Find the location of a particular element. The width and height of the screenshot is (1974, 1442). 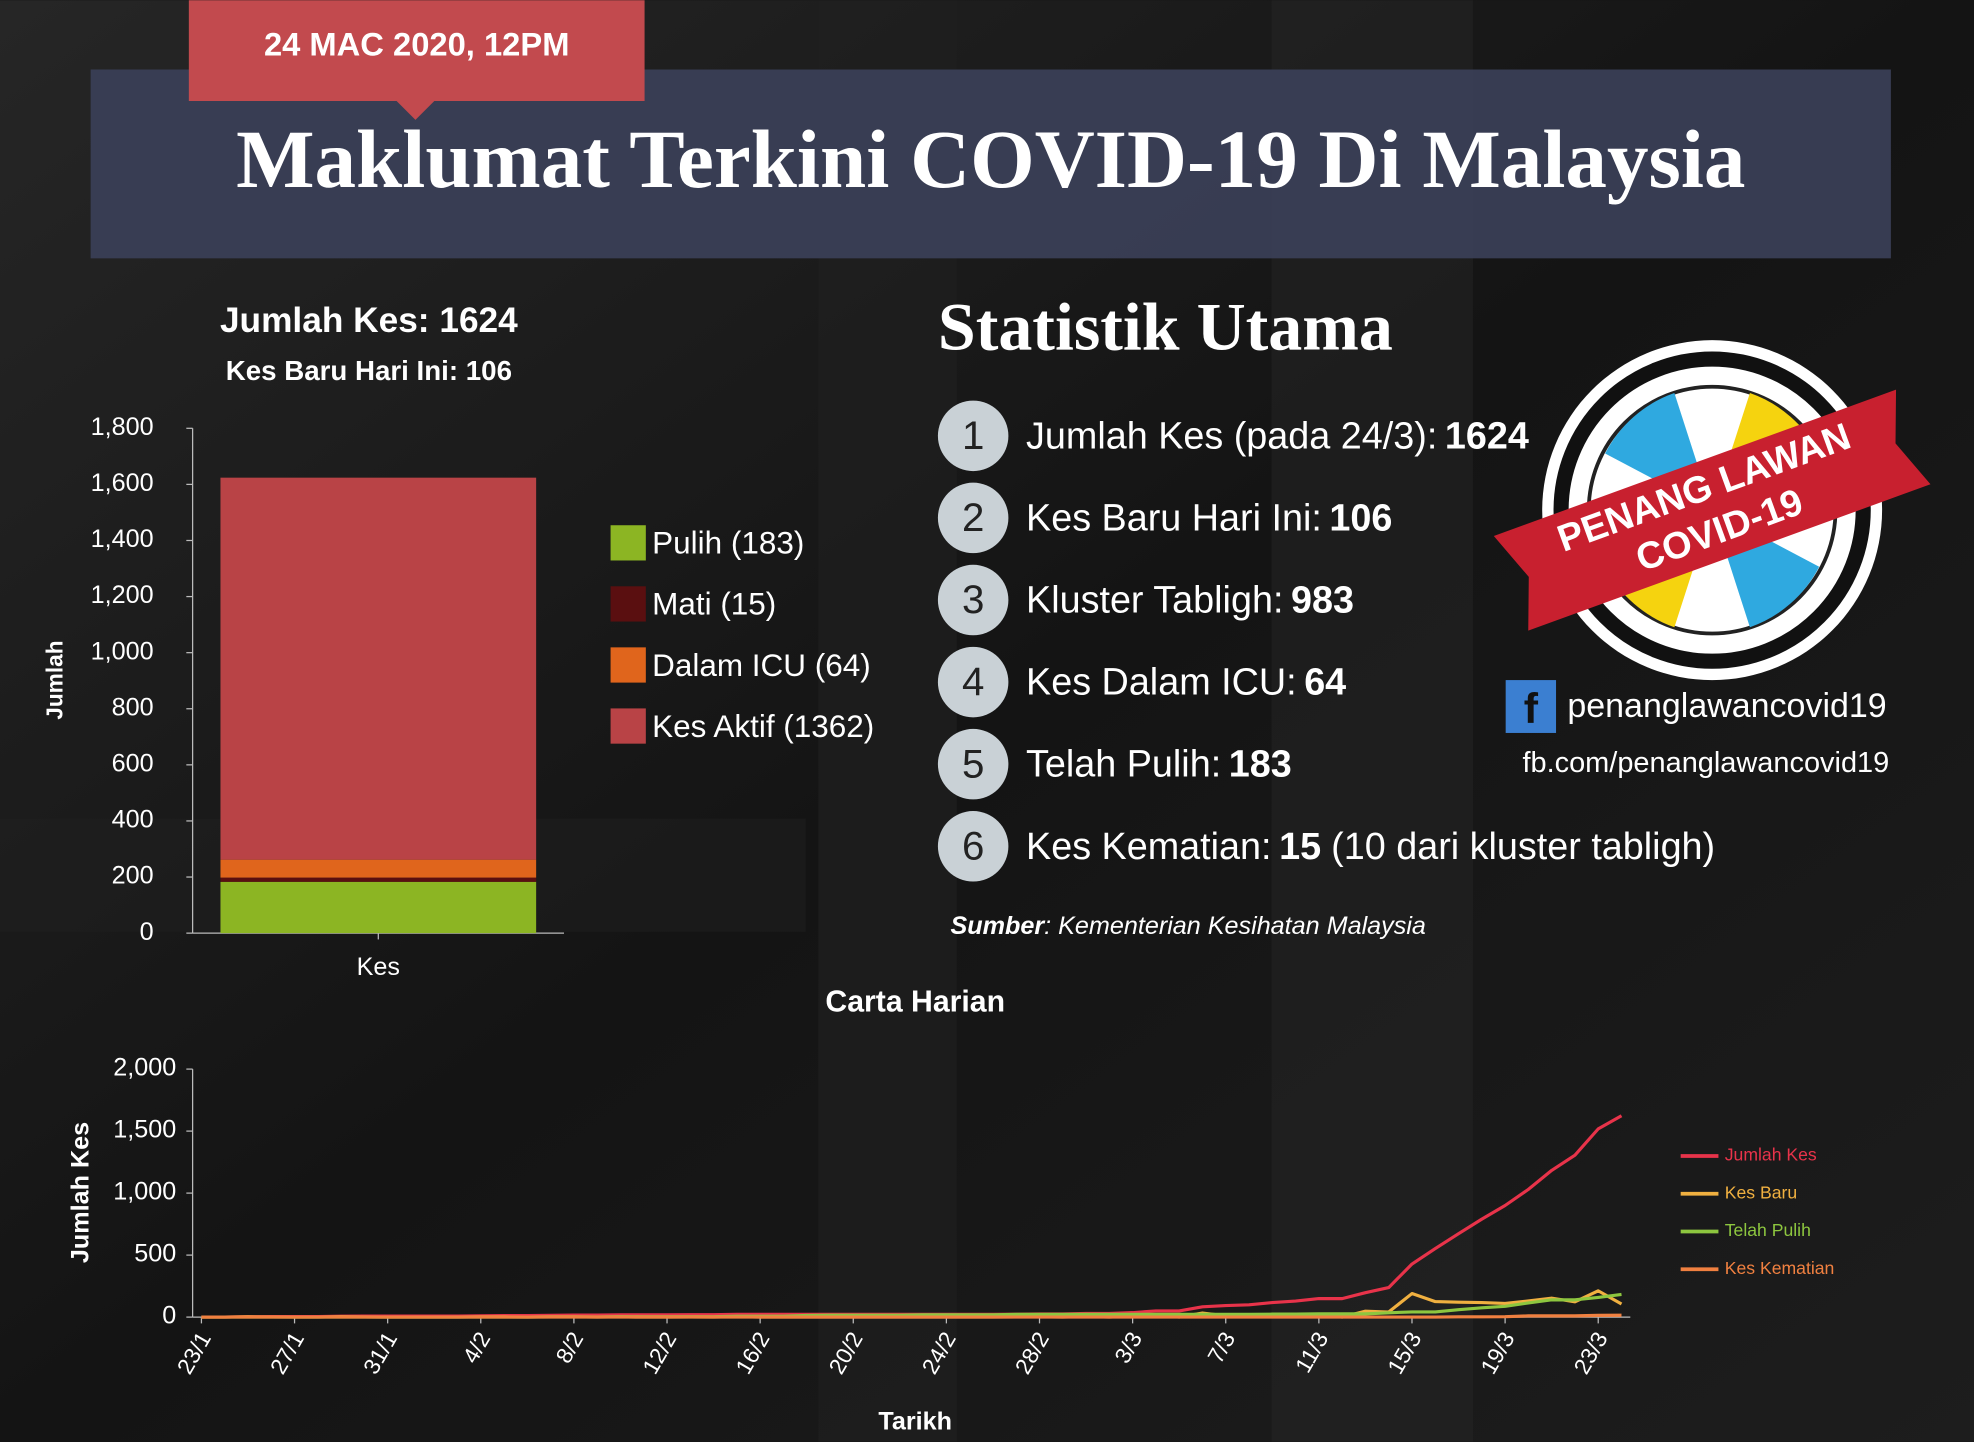

legend-label: Dalam ICU (64) is located at coordinates (761, 665).